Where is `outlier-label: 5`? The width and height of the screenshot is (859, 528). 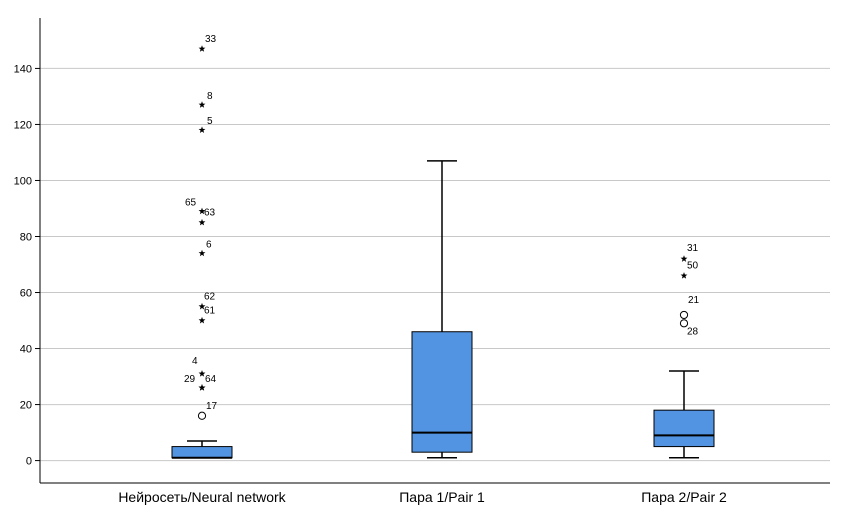 outlier-label: 5 is located at coordinates (210, 121).